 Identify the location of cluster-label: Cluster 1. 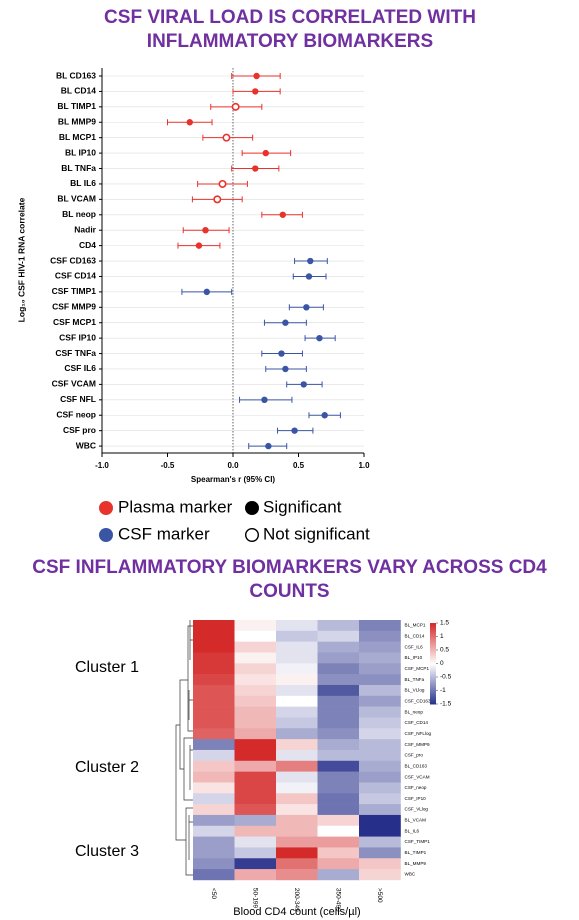
(107, 667).